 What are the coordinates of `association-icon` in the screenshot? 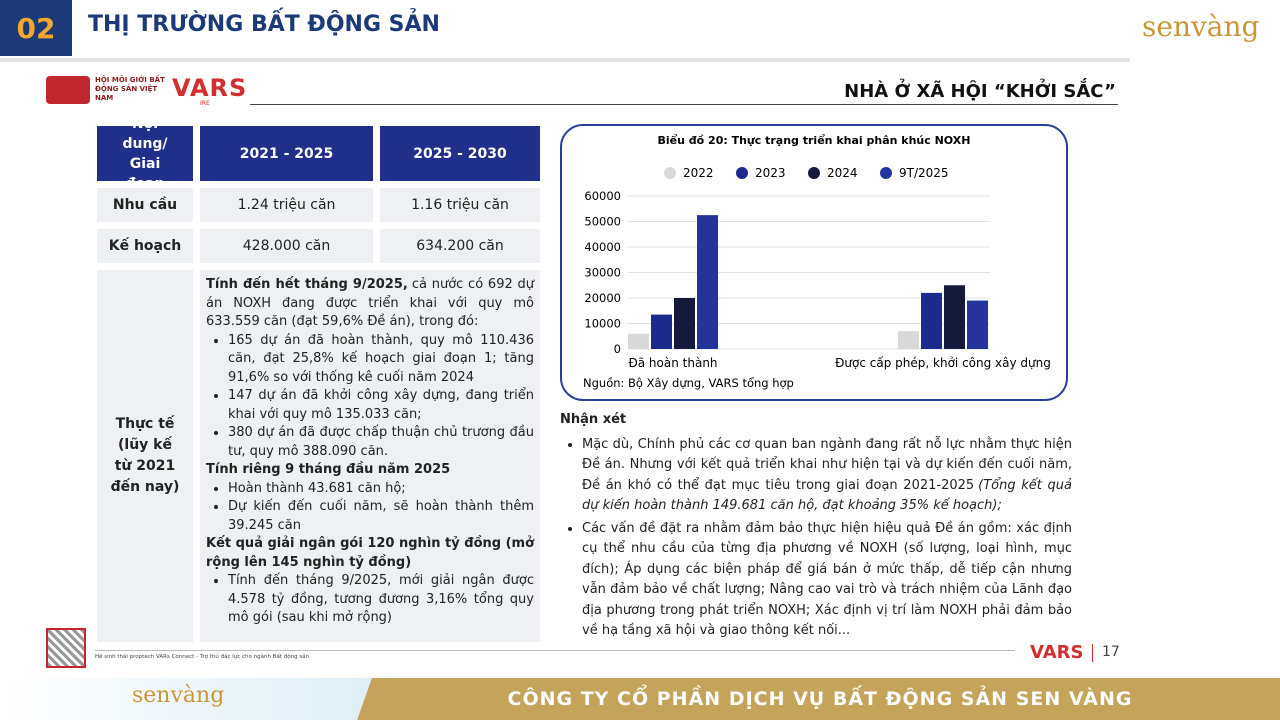 It's located at (68, 90).